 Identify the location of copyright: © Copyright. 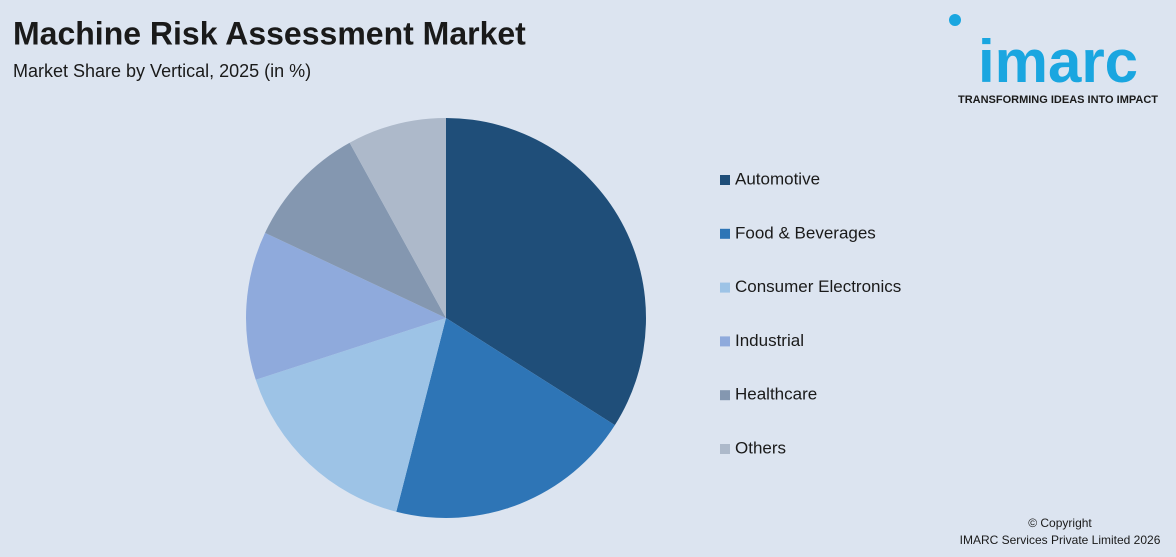
(1060, 523).